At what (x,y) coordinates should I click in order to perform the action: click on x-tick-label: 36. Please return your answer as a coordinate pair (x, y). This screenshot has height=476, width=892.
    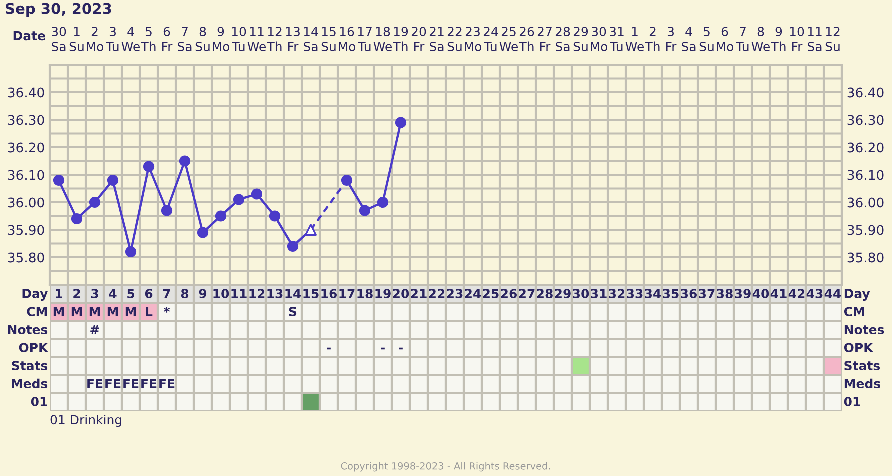
    Looking at the image, I should click on (689, 294).